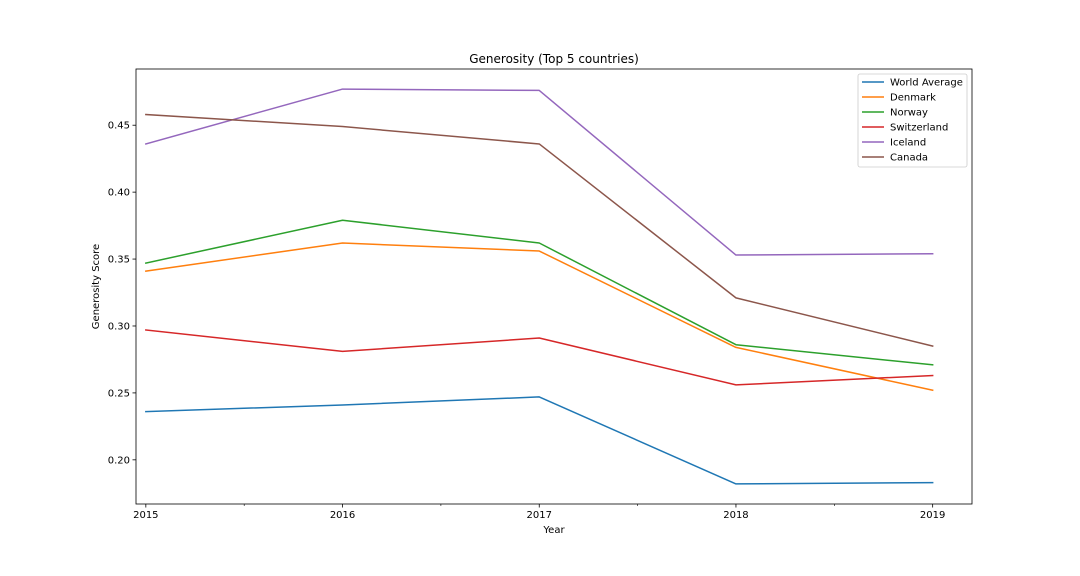  I want to click on x-tick-label: 2016, so click(342, 515).